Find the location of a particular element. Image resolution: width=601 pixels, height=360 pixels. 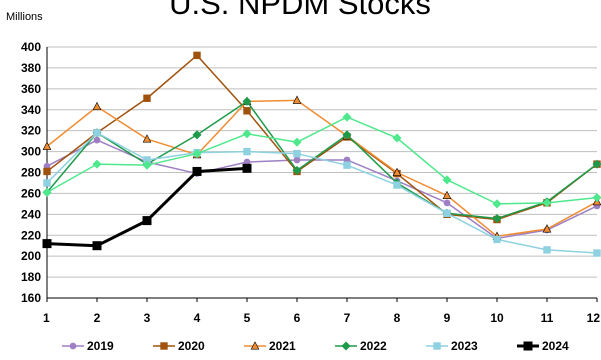

x-tick-label: 12 is located at coordinates (594, 318).